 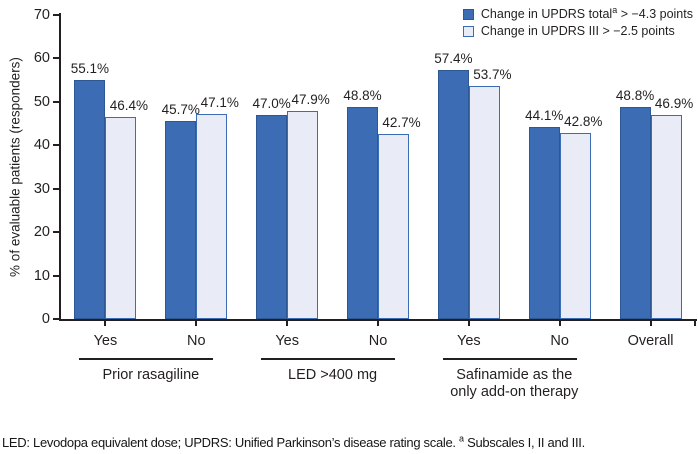 I want to click on group-label: LED >400 mg, so click(x=333, y=375).